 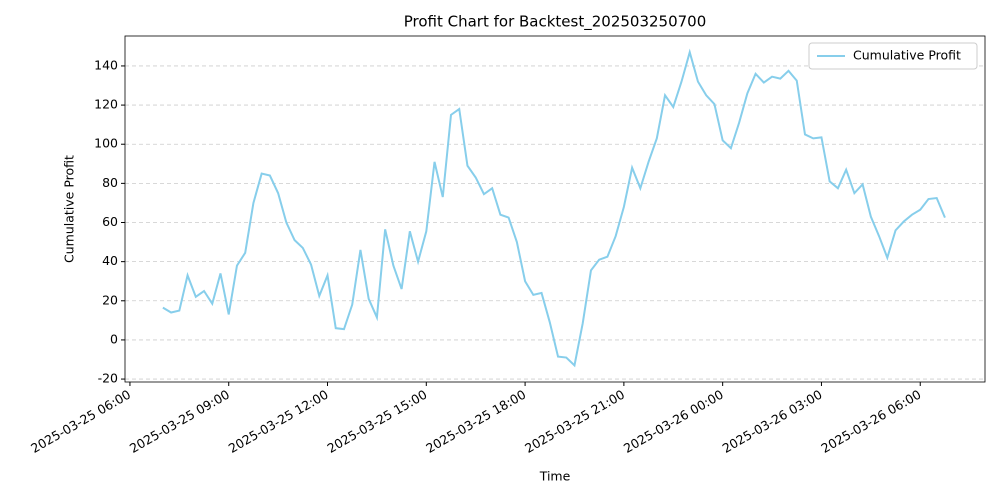 What do you see at coordinates (106, 143) in the screenshot?
I see `y-tick-label: 100` at bounding box center [106, 143].